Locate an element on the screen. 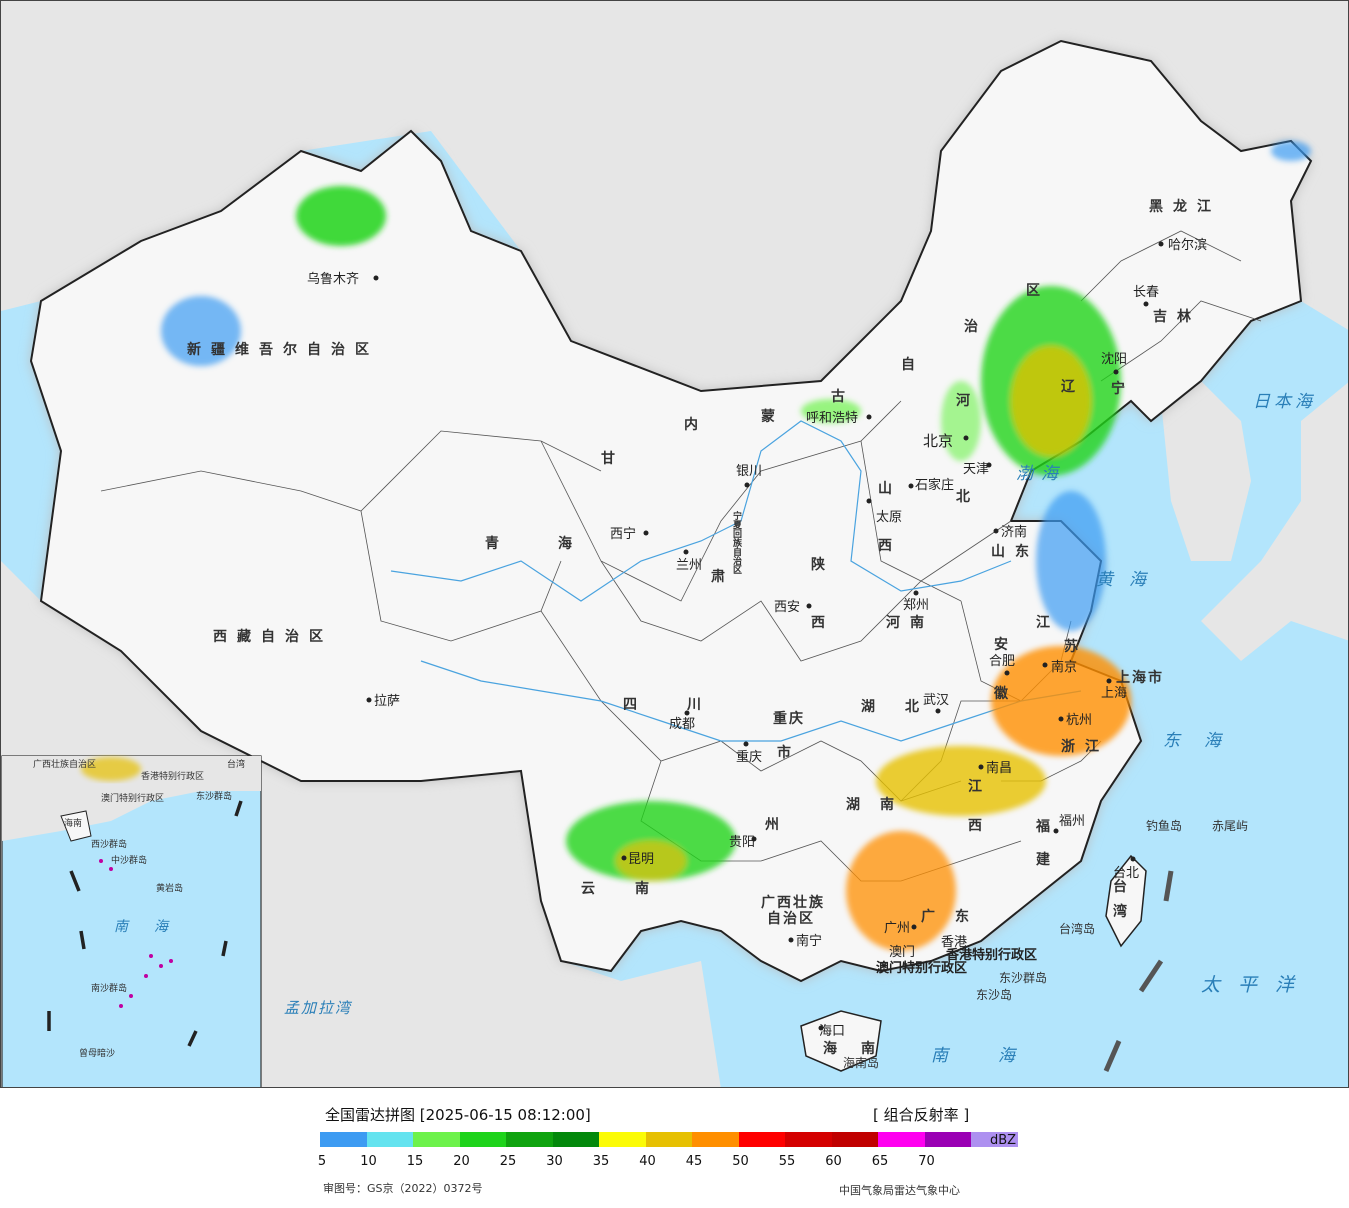  prov-hunan: 湖南 is located at coordinates (880, 804).